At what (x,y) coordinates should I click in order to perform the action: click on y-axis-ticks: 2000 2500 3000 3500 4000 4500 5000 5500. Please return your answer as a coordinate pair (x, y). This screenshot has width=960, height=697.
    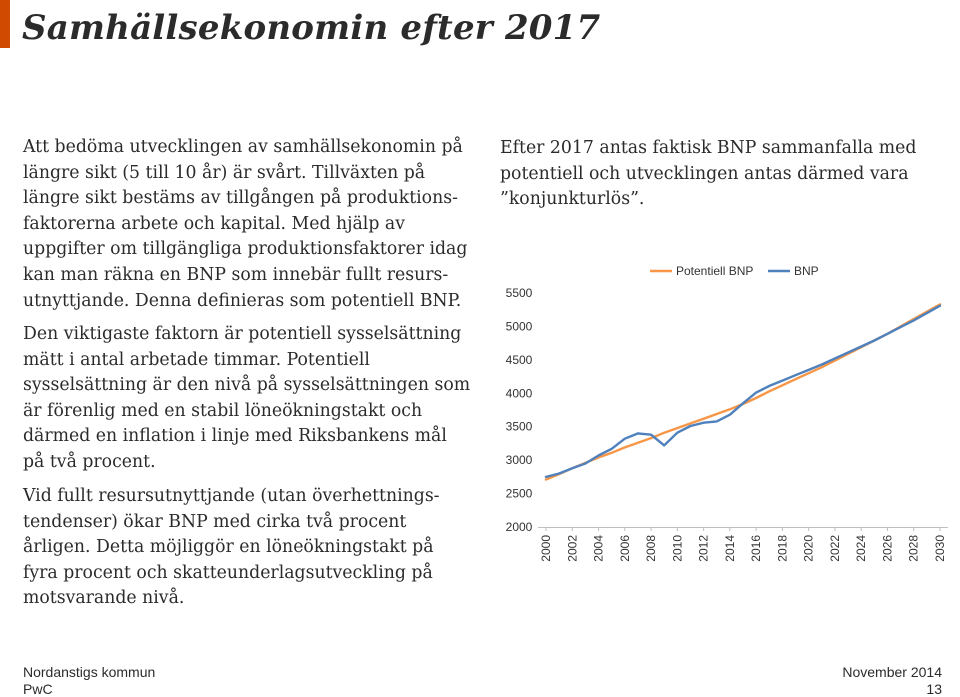
    Looking at the image, I should click on (519, 410).